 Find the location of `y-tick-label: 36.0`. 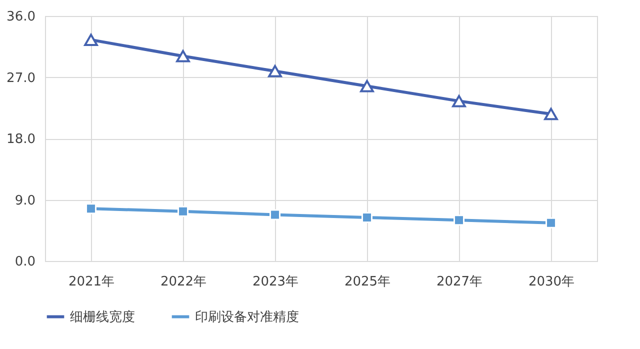

y-tick-label: 36.0 is located at coordinates (21, 17).